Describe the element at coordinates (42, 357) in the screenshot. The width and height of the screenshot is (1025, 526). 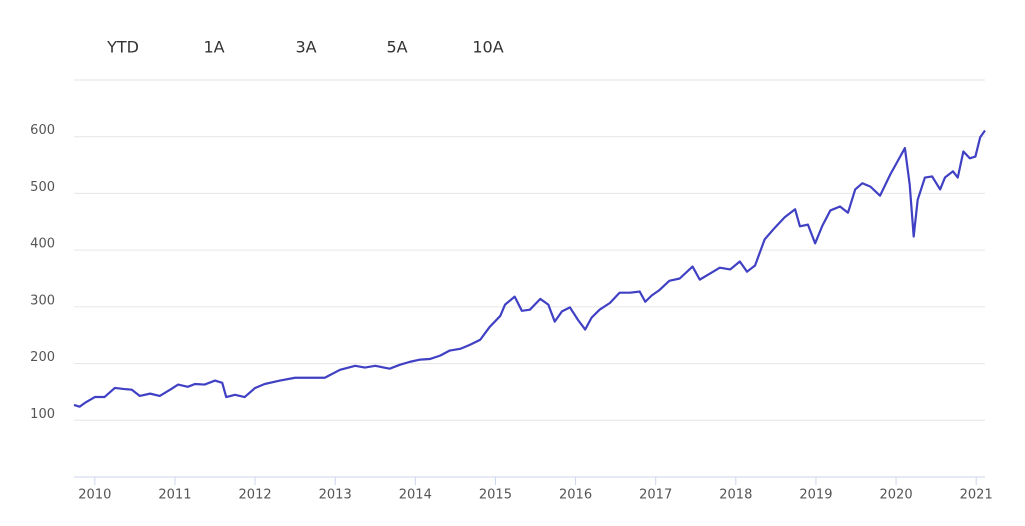
I see `y-tick-label: 200` at that location.